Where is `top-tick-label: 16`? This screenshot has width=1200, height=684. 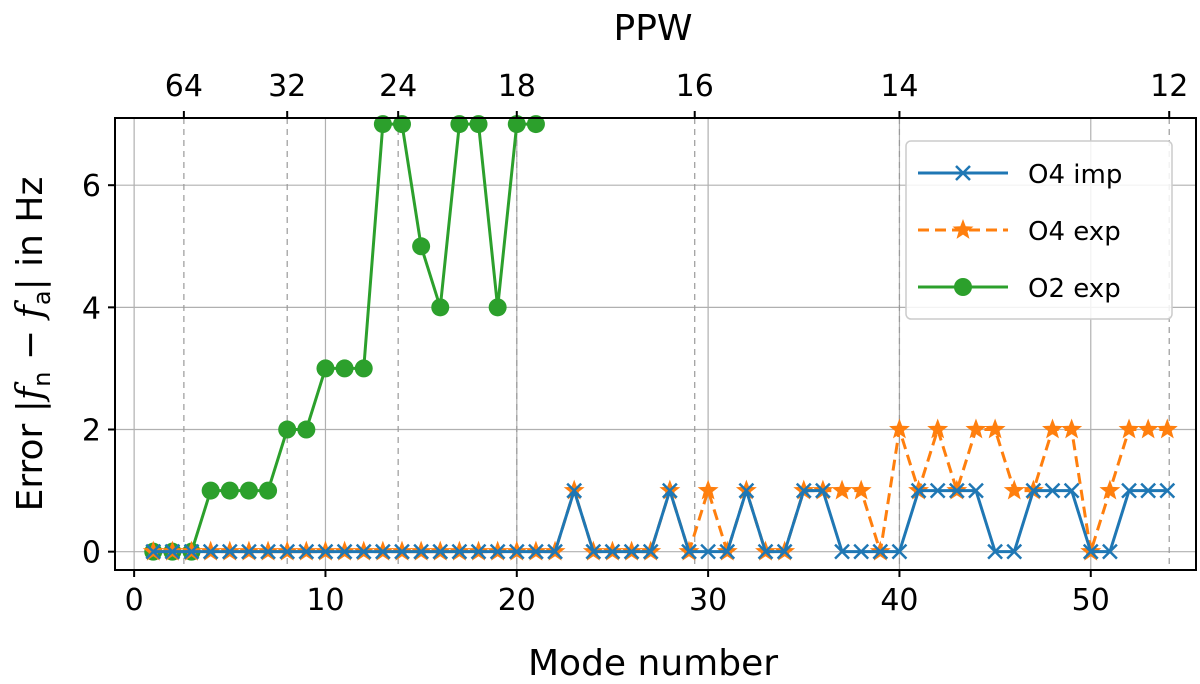
top-tick-label: 16 is located at coordinates (695, 86).